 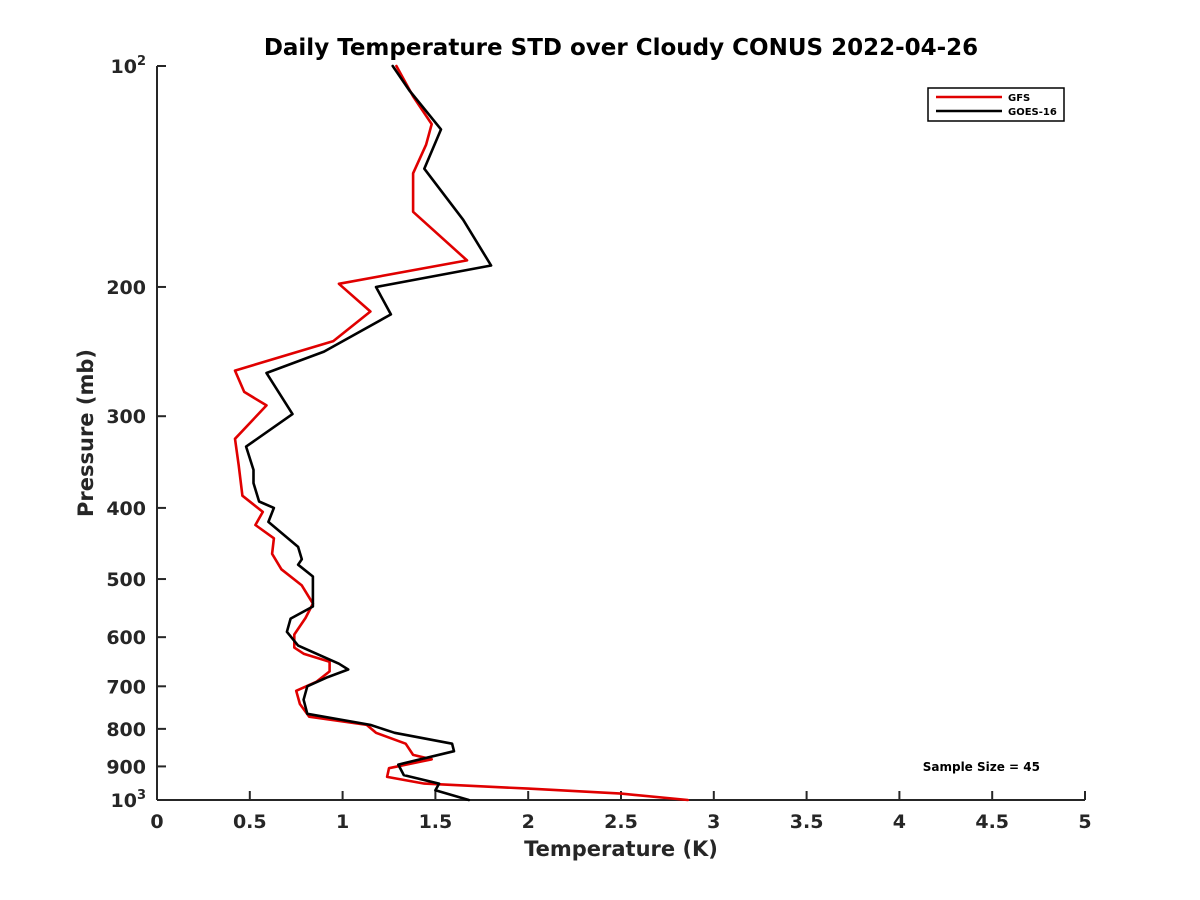 What do you see at coordinates (141, 61) in the screenshot?
I see `y-tick-exponent: 2` at bounding box center [141, 61].